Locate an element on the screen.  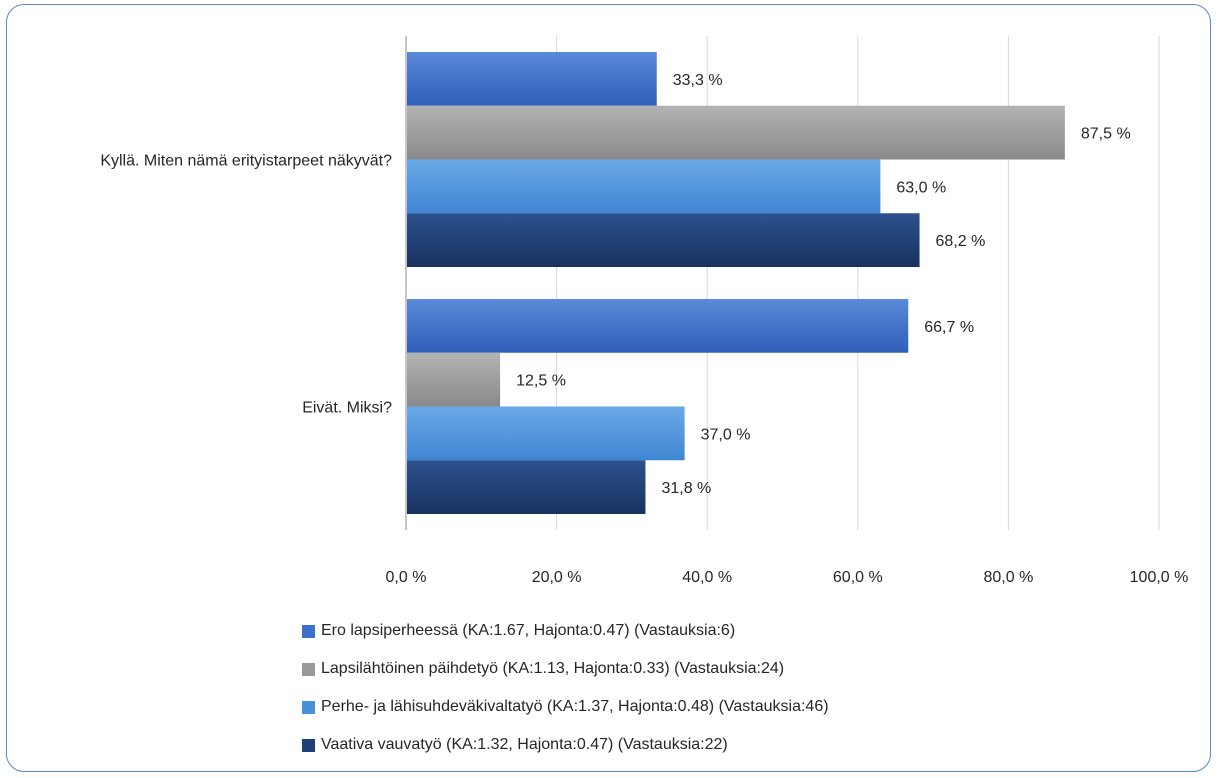
data-label: 12,5 % is located at coordinates (541, 381).